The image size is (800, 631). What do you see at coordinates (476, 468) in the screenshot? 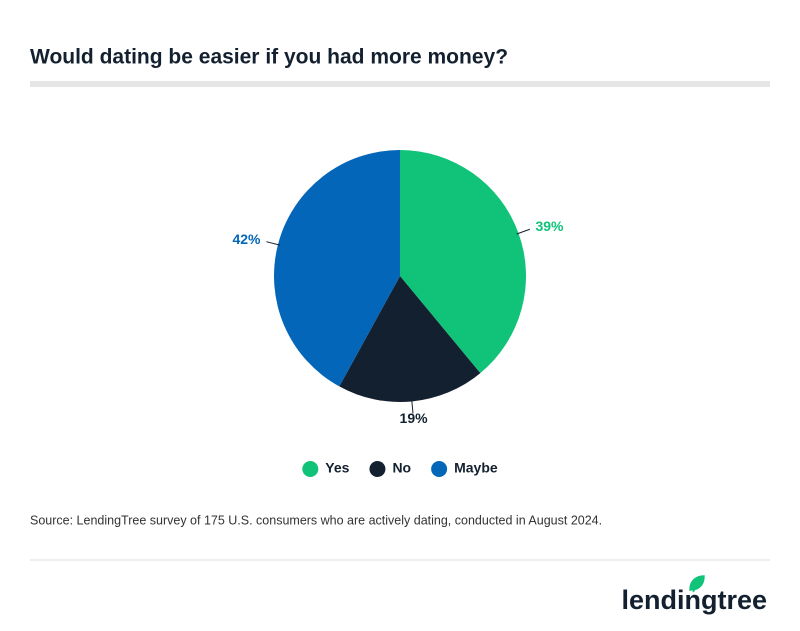
I see `legend-label: Maybe` at bounding box center [476, 468].